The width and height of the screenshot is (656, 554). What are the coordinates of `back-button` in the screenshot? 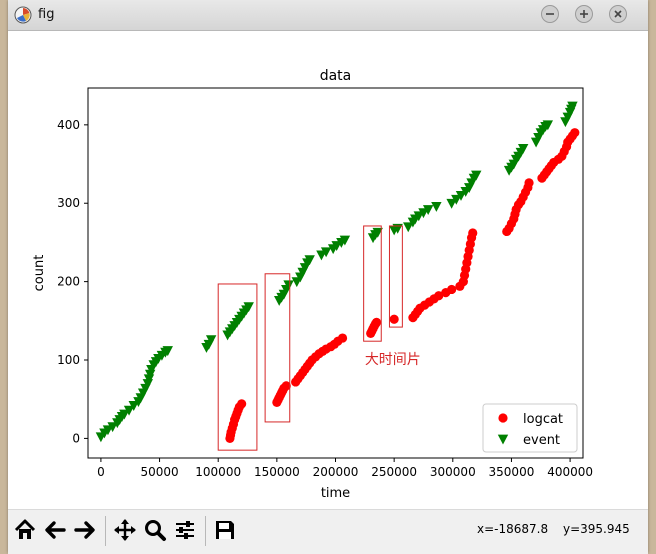 It's located at (55, 530).